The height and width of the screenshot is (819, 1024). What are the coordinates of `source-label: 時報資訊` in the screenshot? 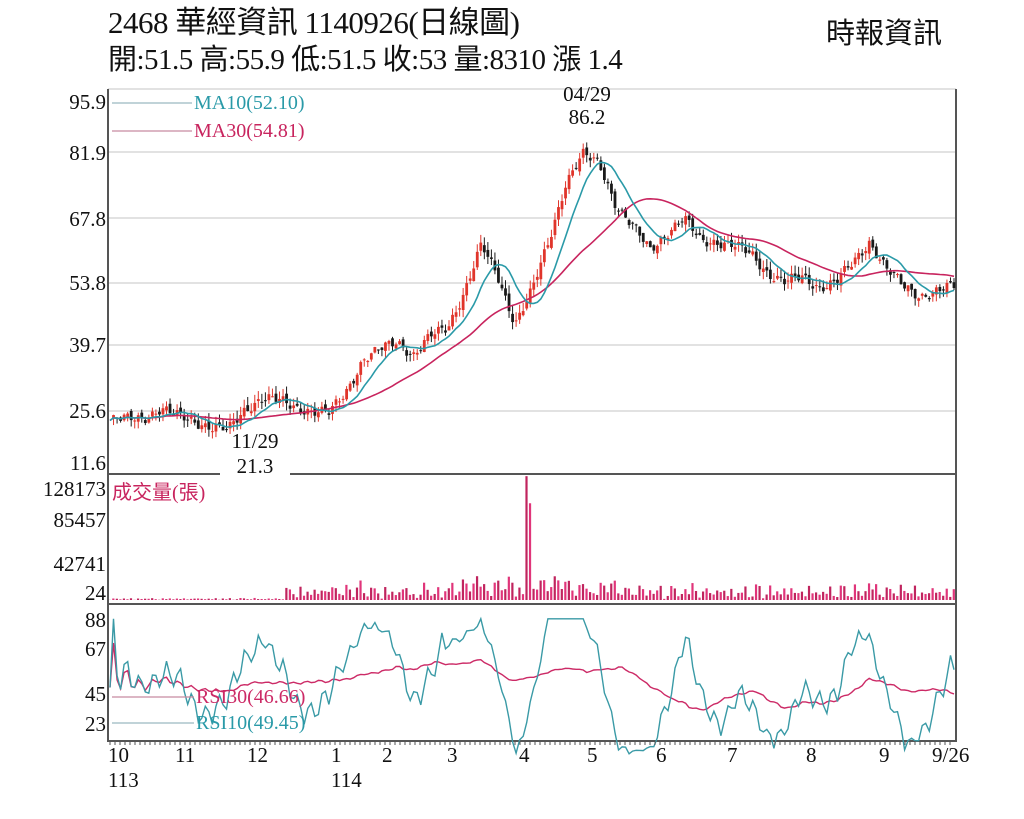 It's located at (884, 34).